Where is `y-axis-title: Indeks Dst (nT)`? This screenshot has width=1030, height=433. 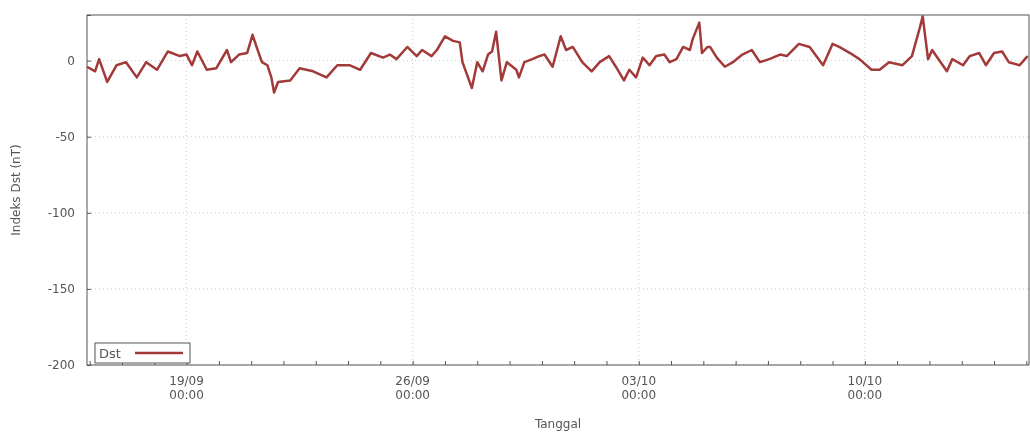 y-axis-title: Indeks Dst (nT) is located at coordinates (16, 190).